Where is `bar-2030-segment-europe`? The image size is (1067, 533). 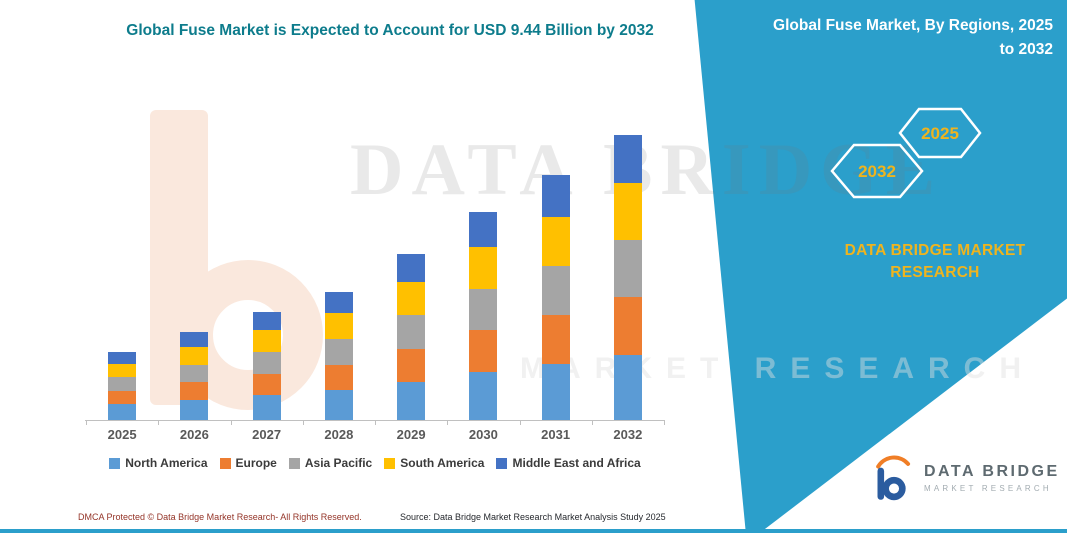 bar-2030-segment-europe is located at coordinates (483, 351).